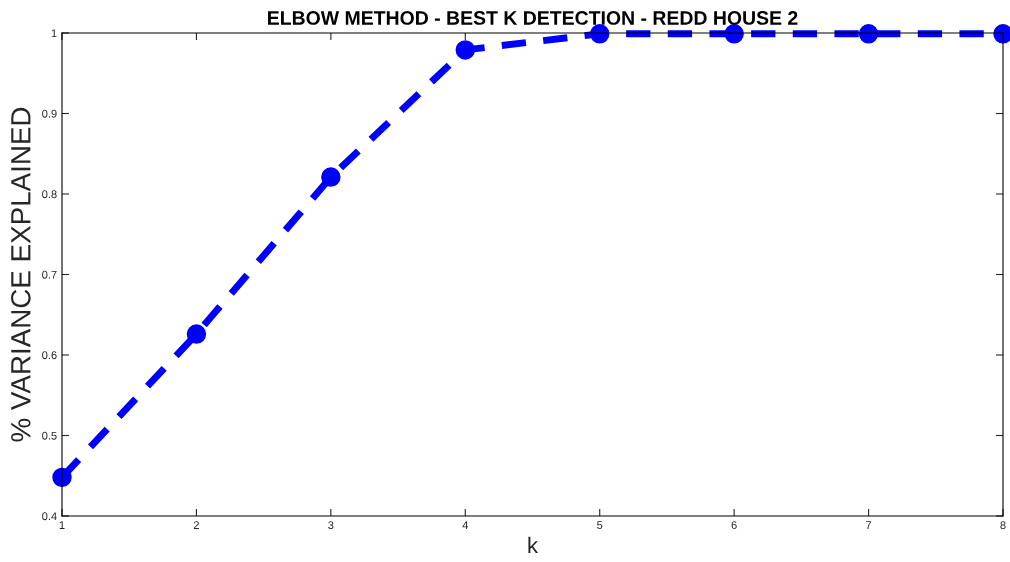 The image size is (1010, 562). What do you see at coordinates (62, 525) in the screenshot?
I see `x-tick-label: 1` at bounding box center [62, 525].